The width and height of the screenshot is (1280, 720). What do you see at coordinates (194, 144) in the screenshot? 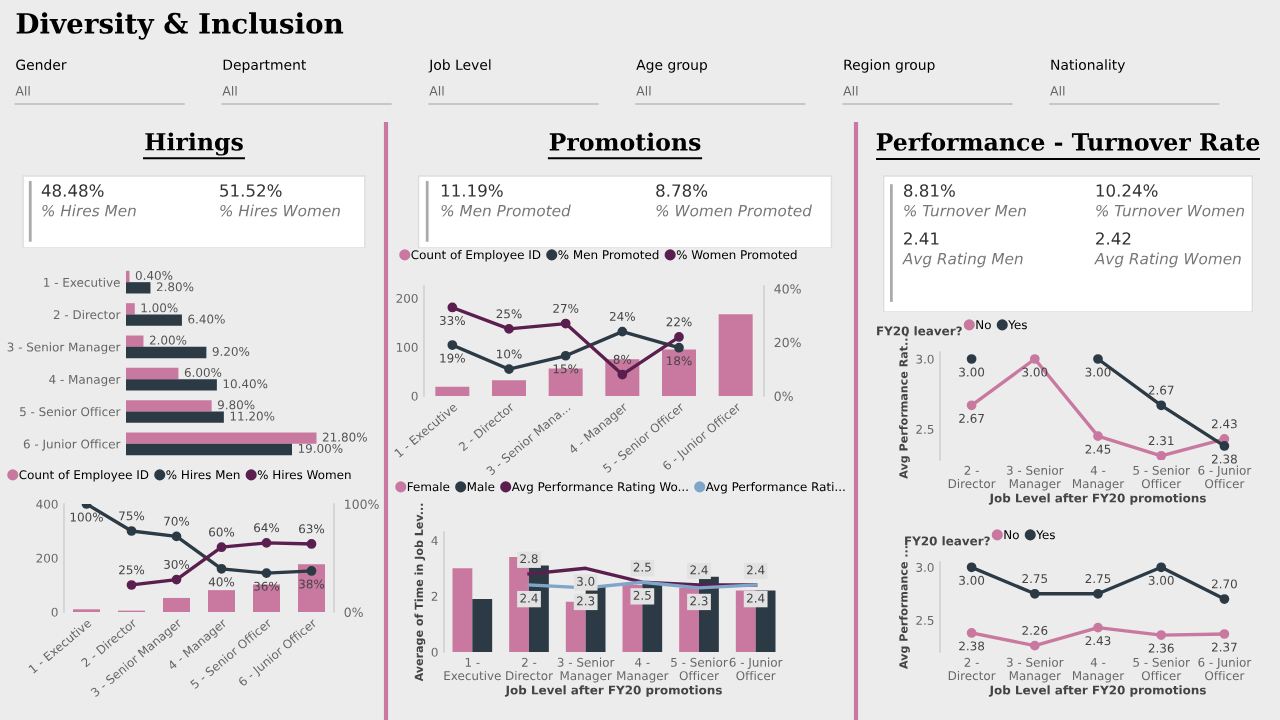
I see `text: Hirings` at bounding box center [194, 144].